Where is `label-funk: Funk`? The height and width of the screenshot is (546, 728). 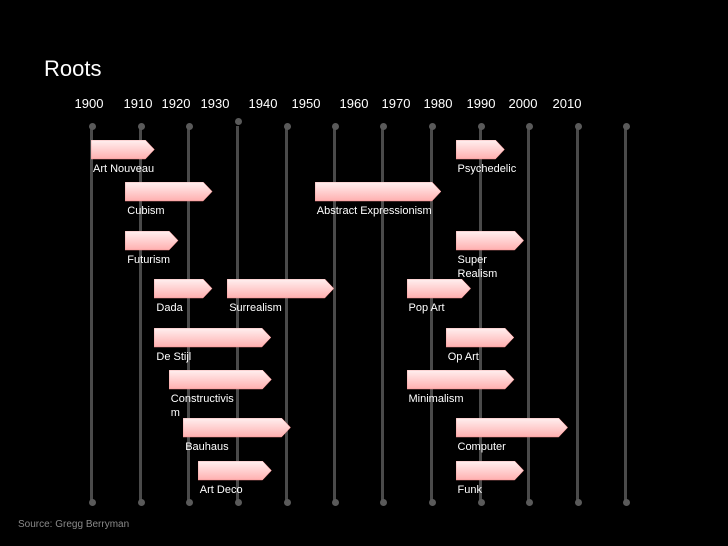
label-funk: Funk is located at coordinates (469, 490).